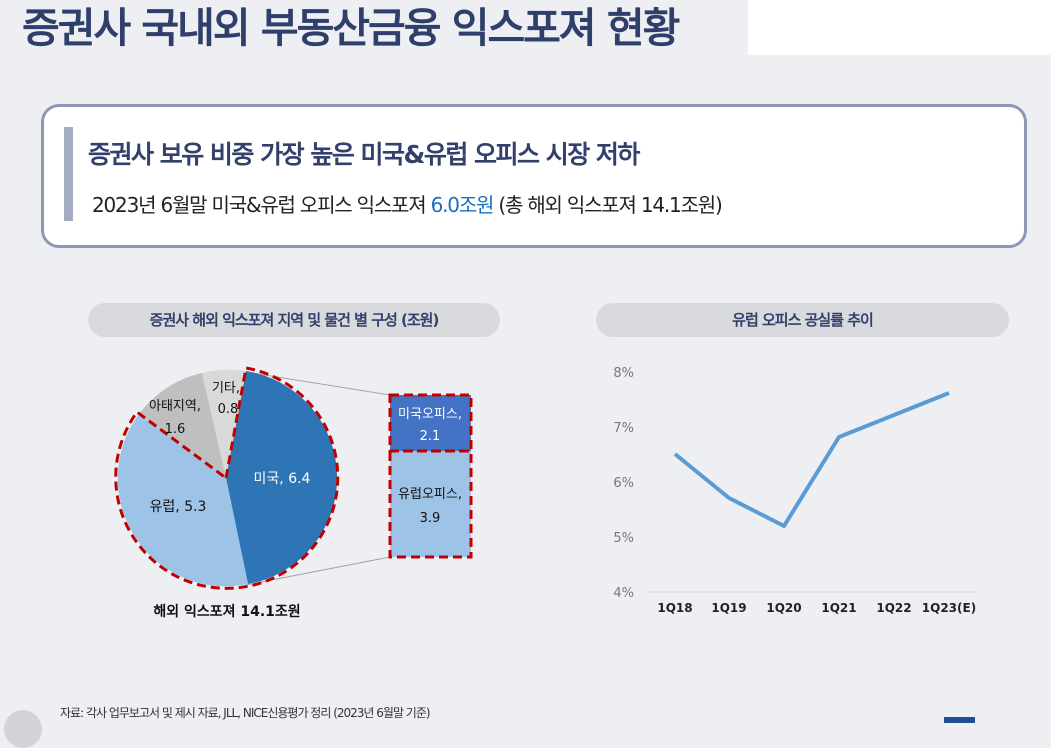  What do you see at coordinates (783, 608) in the screenshot?
I see `x-tick-1q20: 1Q20` at bounding box center [783, 608].